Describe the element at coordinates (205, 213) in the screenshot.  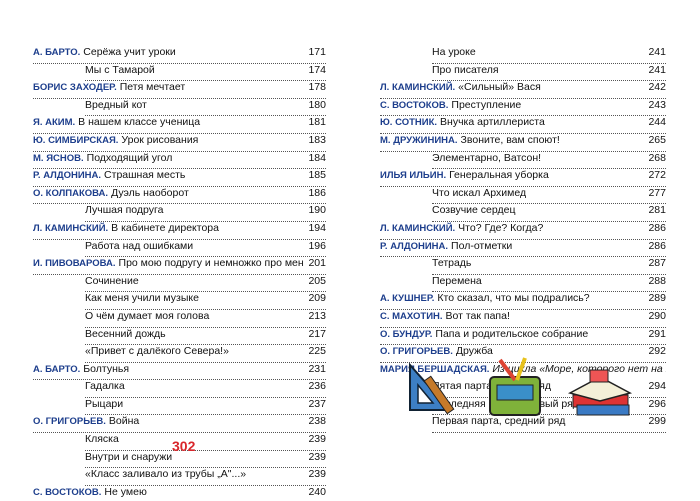
I see `toc-entry: Лучшая подруга 190` at that location.